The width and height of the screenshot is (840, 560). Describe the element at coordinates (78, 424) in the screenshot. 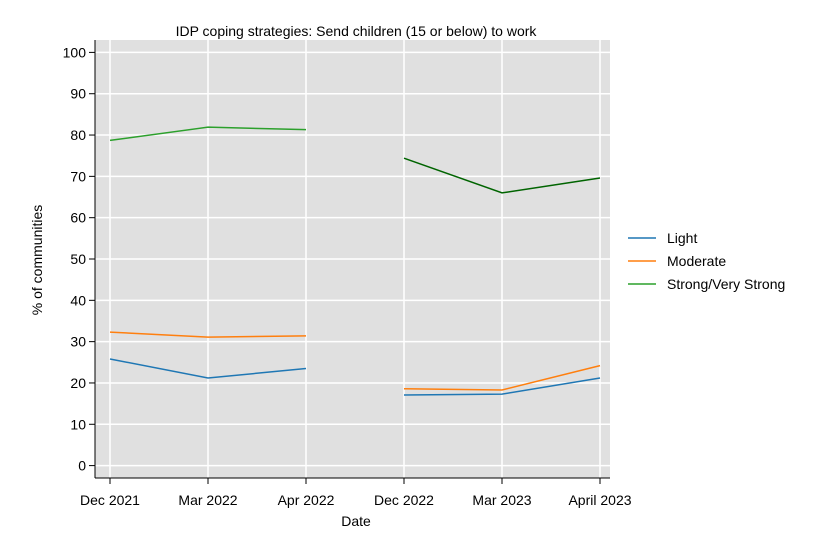

I see `y-tick-label: 10` at that location.